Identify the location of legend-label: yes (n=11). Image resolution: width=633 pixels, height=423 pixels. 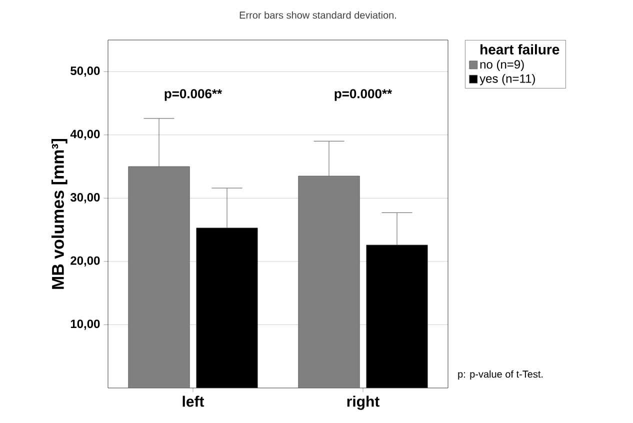
(507, 80).